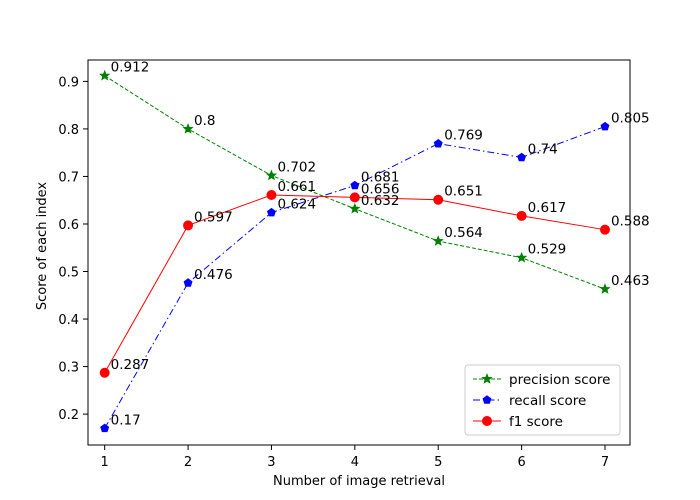 The image size is (700, 500). I want to click on data-label-recall-score: 0.769, so click(463, 136).